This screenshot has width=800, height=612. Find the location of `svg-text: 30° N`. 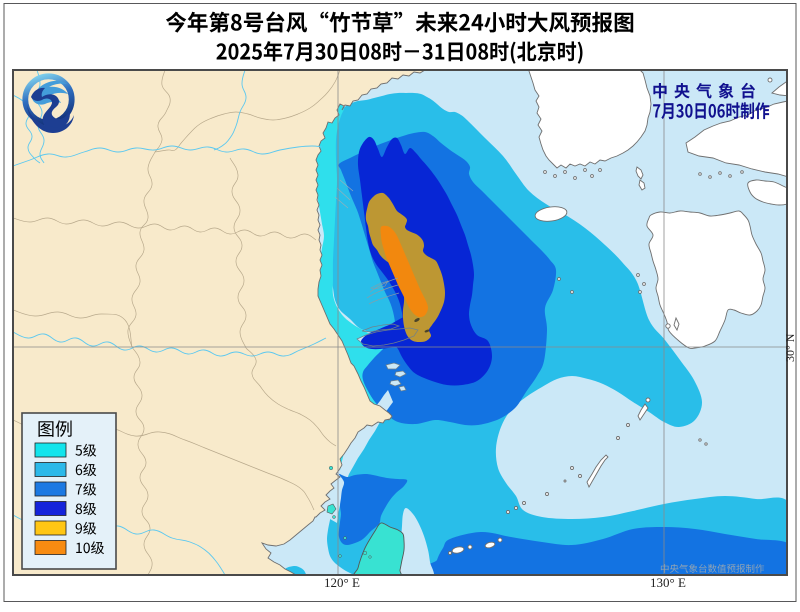

svg-text: 30° N is located at coordinates (790, 347).